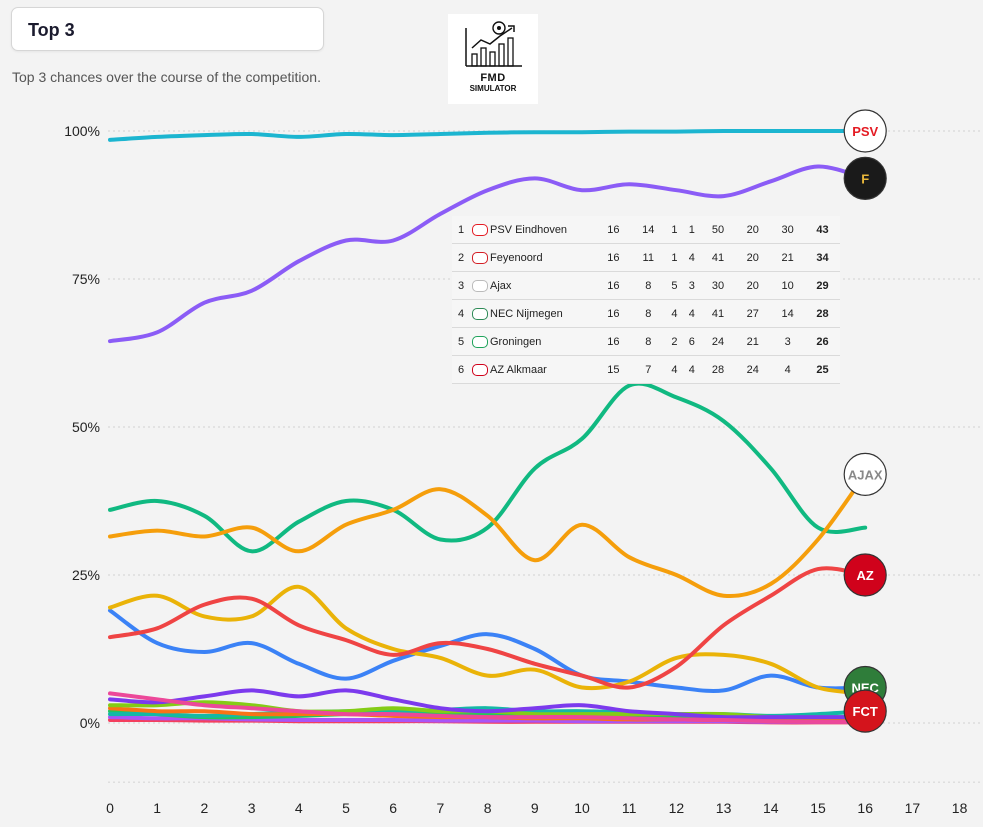 This screenshot has width=983, height=827. What do you see at coordinates (86, 279) in the screenshot?
I see `y-tick-label: 75%` at bounding box center [86, 279].